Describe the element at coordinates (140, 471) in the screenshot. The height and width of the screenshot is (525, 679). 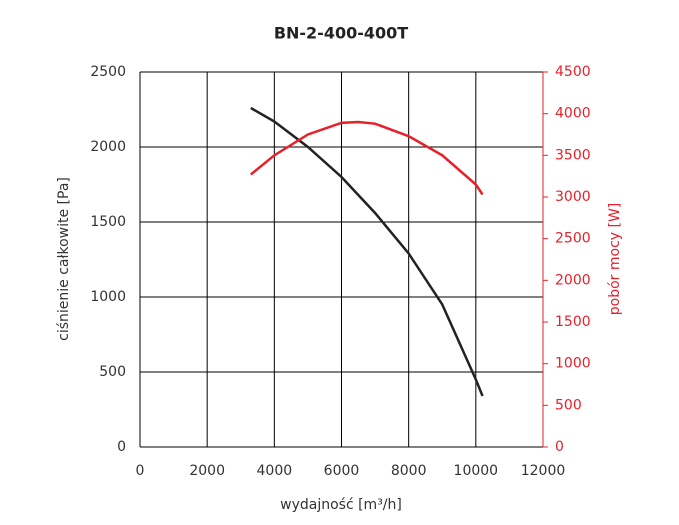
I see `x-tick-label: 0` at that location.